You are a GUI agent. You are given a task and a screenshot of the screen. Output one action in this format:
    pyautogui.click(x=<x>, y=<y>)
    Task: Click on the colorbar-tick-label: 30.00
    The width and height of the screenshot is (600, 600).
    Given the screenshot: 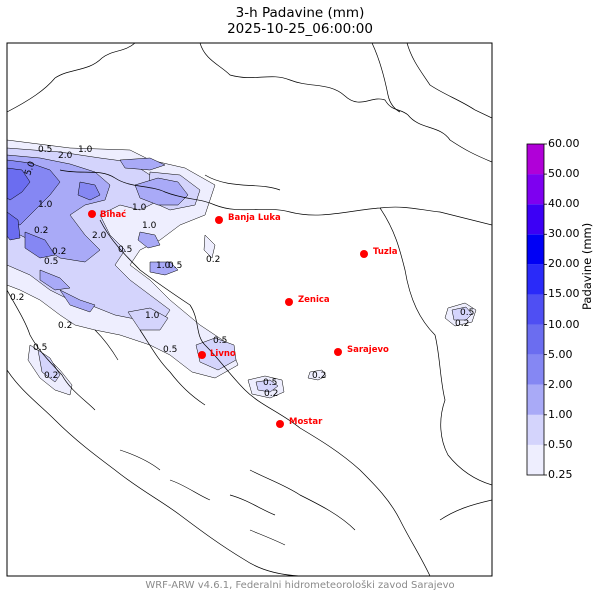 What is the action you would take?
    pyautogui.click(x=564, y=234)
    